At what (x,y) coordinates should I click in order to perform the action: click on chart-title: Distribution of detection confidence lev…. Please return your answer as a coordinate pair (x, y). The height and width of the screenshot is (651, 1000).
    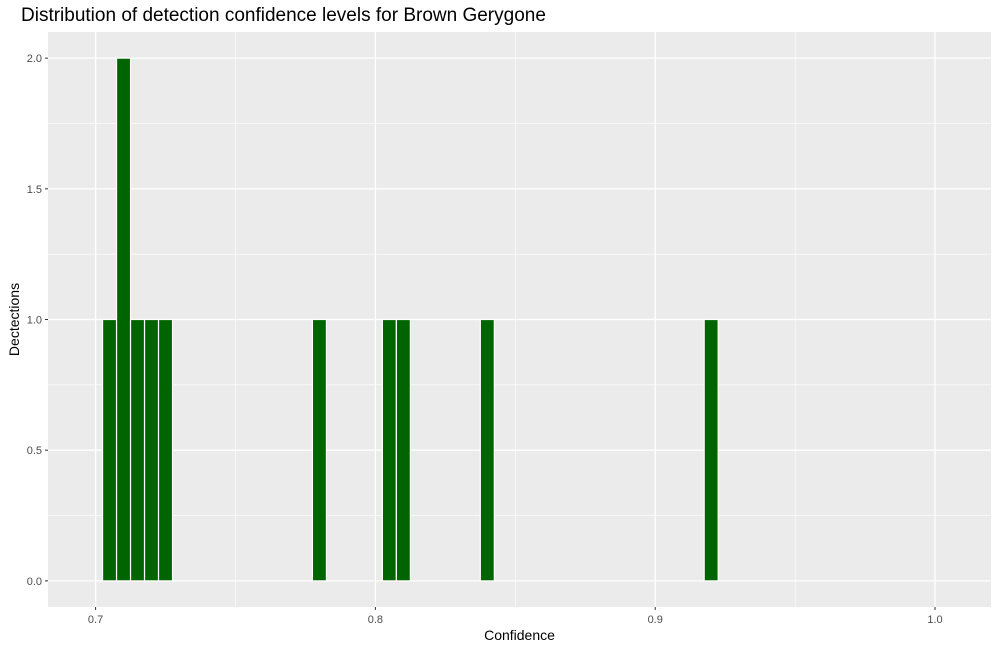
    Looking at the image, I should click on (283, 15).